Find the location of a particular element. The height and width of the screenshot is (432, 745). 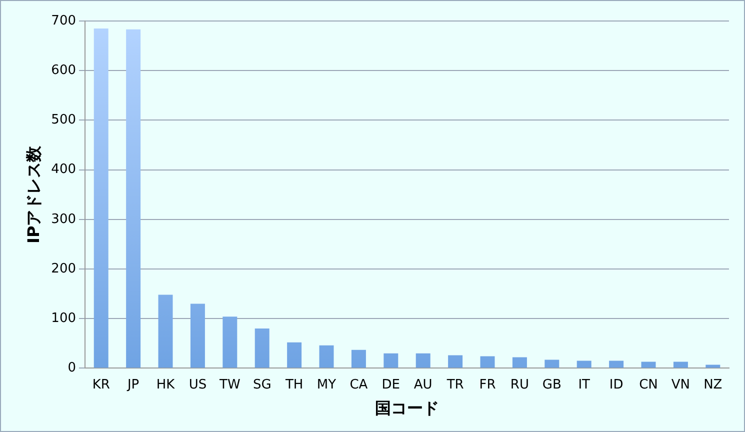

x-tick-label: AU is located at coordinates (423, 384).